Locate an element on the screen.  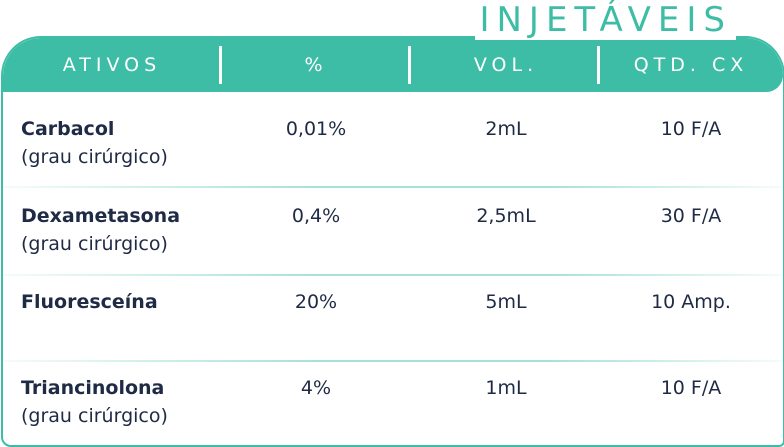
table-header: ATIVOS % VOL. QTD. CX is located at coordinates (393, 65).